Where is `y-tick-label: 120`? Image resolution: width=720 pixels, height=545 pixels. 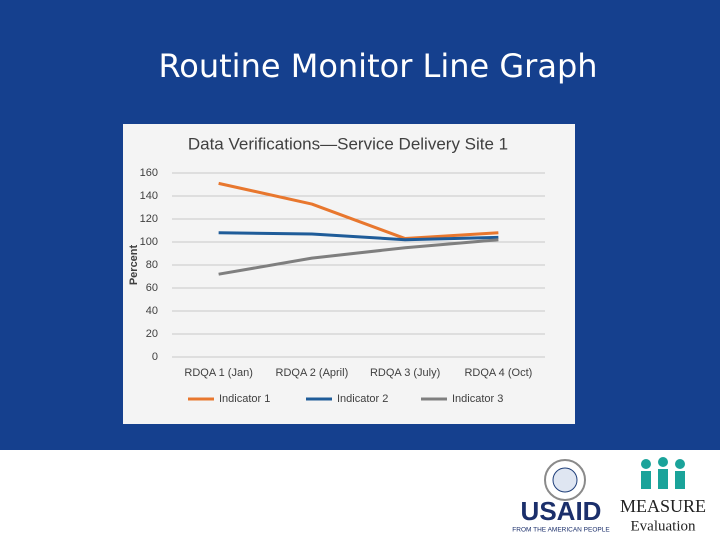 y-tick-label: 120 is located at coordinates (149, 219).